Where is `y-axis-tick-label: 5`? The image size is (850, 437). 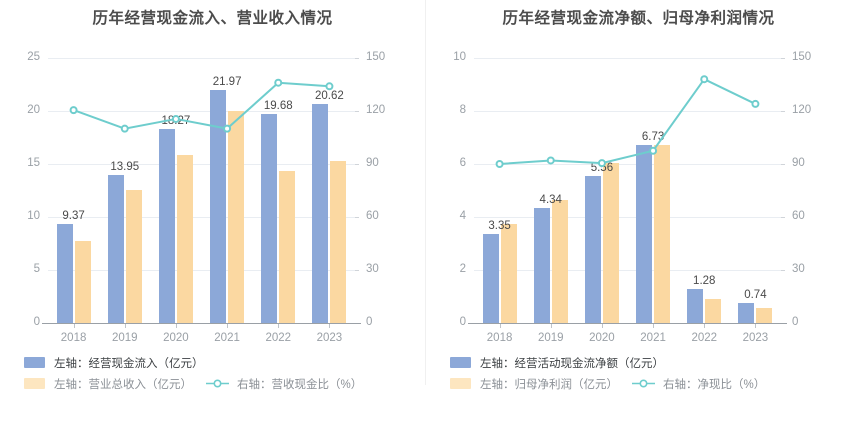
y-axis-tick-label: 5 is located at coordinates (36, 269).